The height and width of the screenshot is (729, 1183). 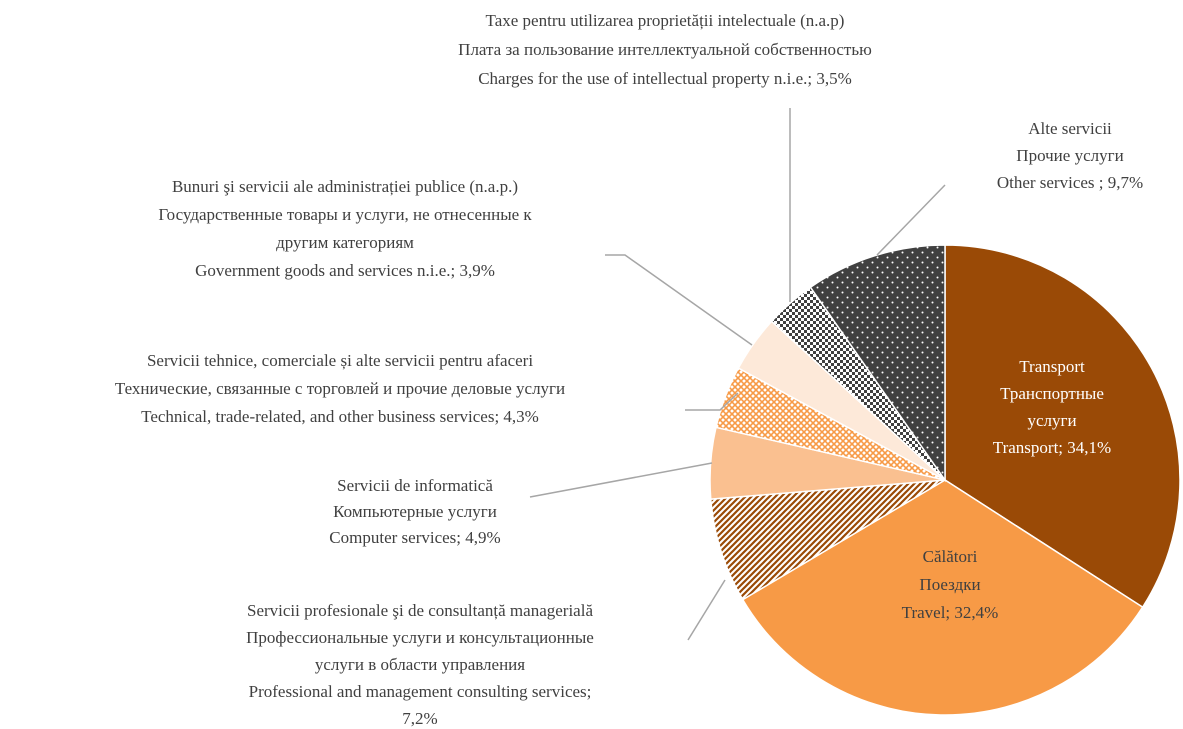 What do you see at coordinates (345, 242) in the screenshot?
I see `slice-label: другим категориям` at bounding box center [345, 242].